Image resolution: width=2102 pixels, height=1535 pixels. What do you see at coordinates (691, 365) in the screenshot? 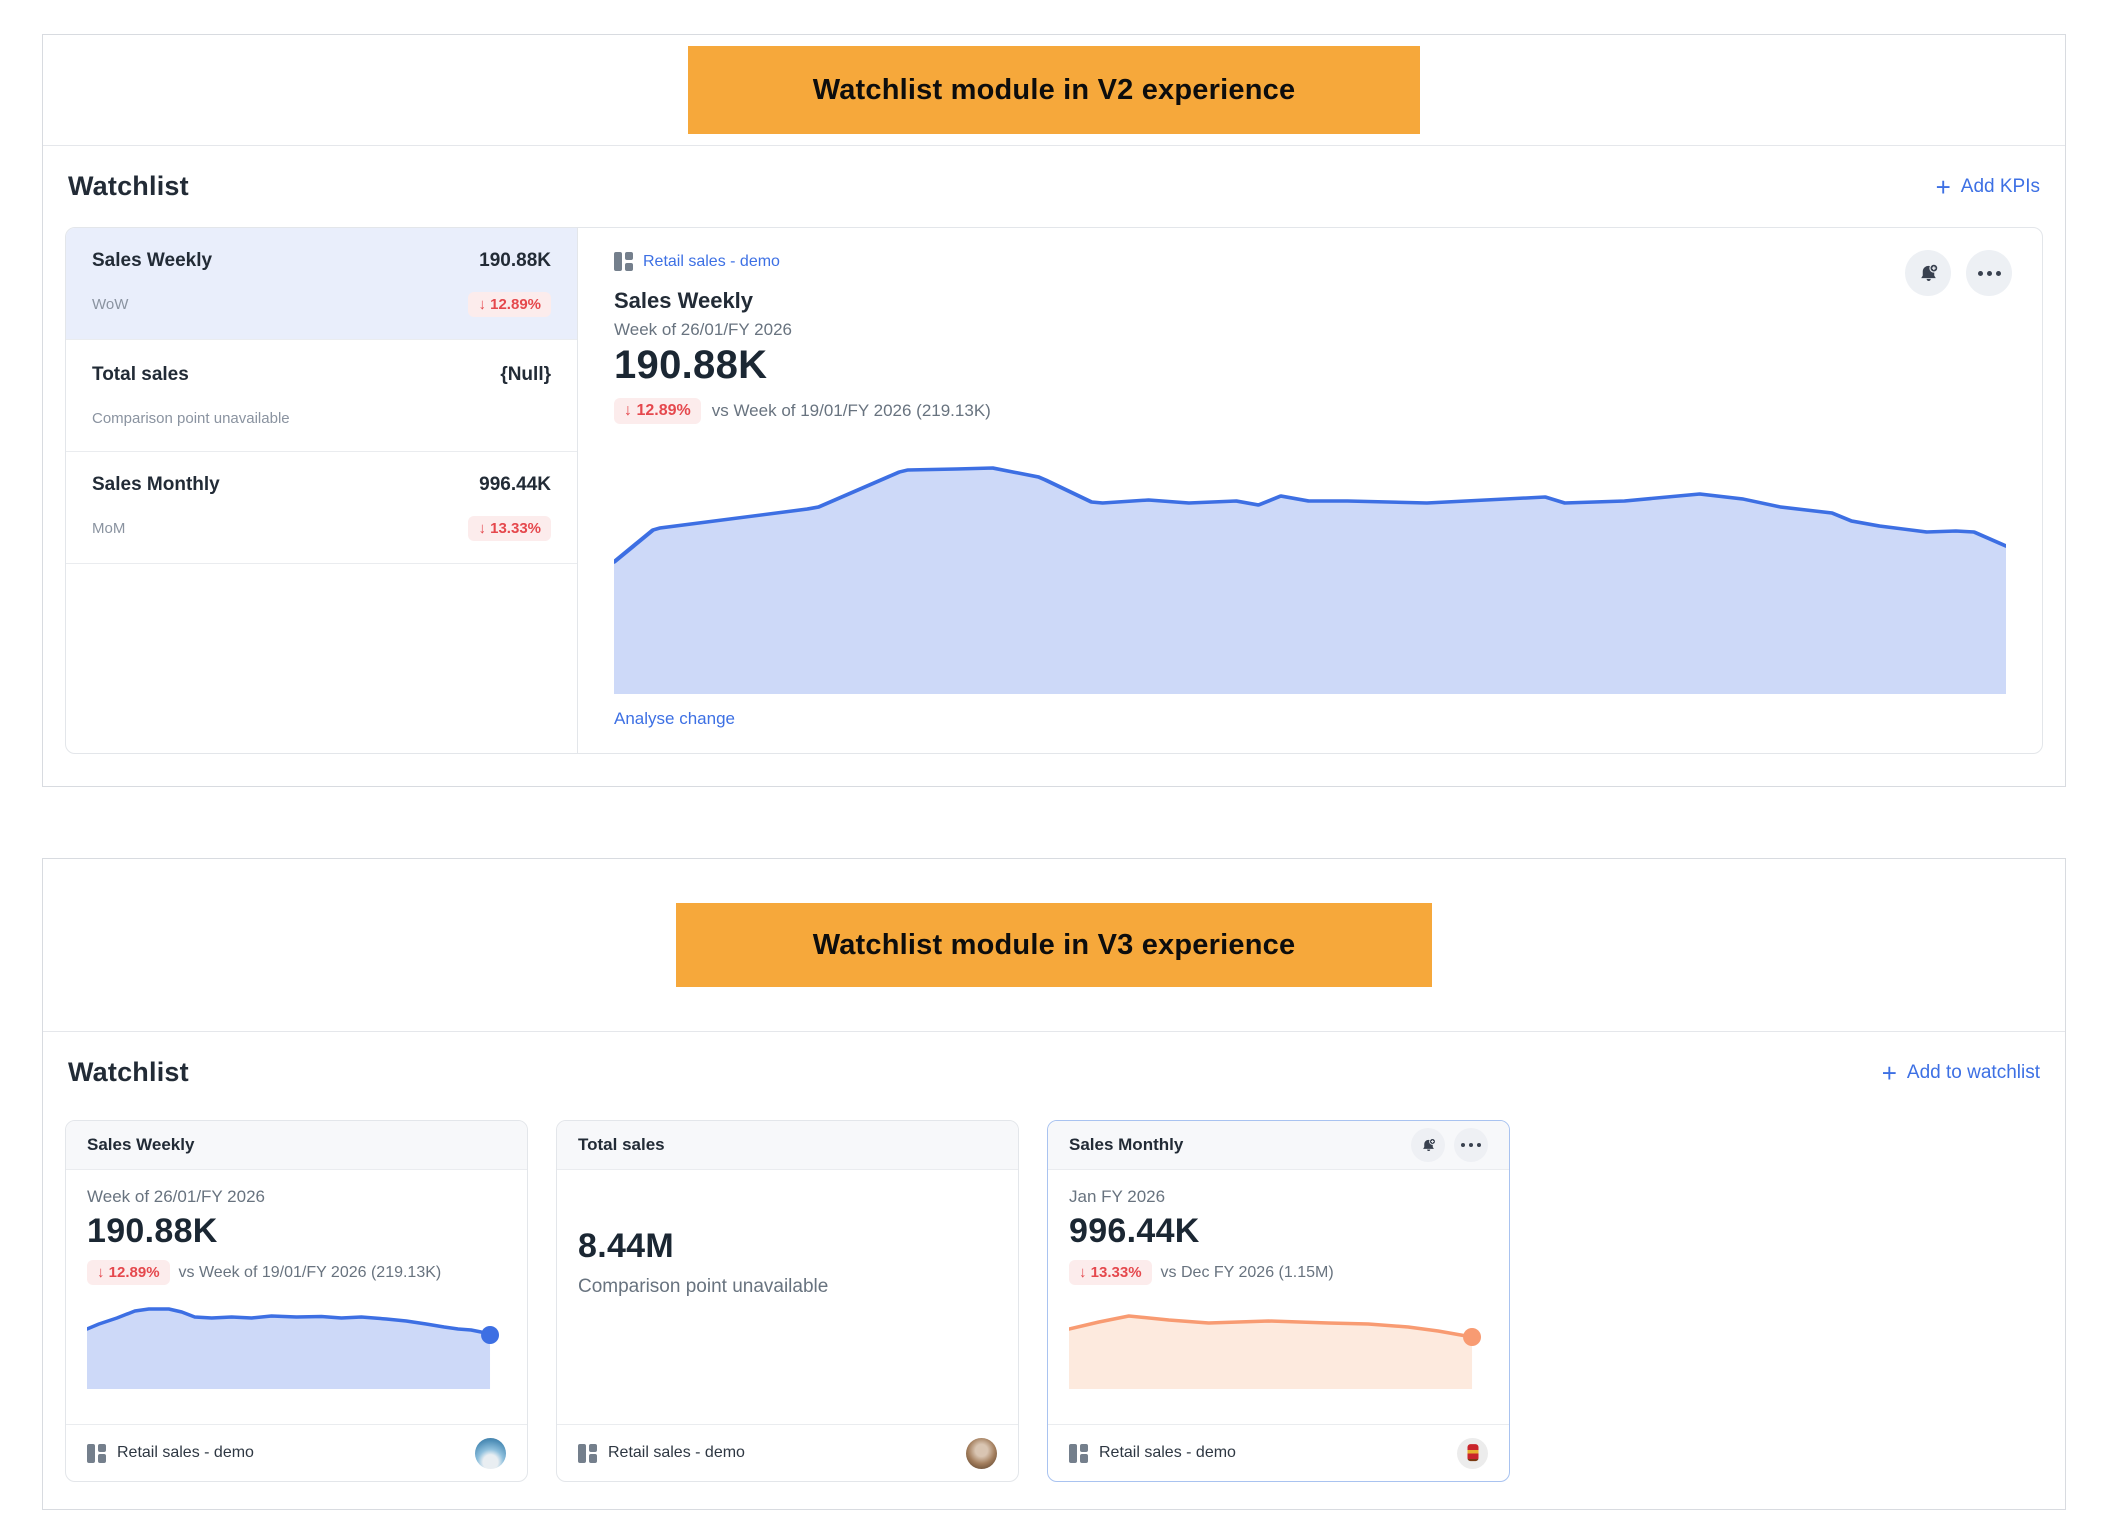
I see `detail-value: 190.88K` at bounding box center [691, 365].